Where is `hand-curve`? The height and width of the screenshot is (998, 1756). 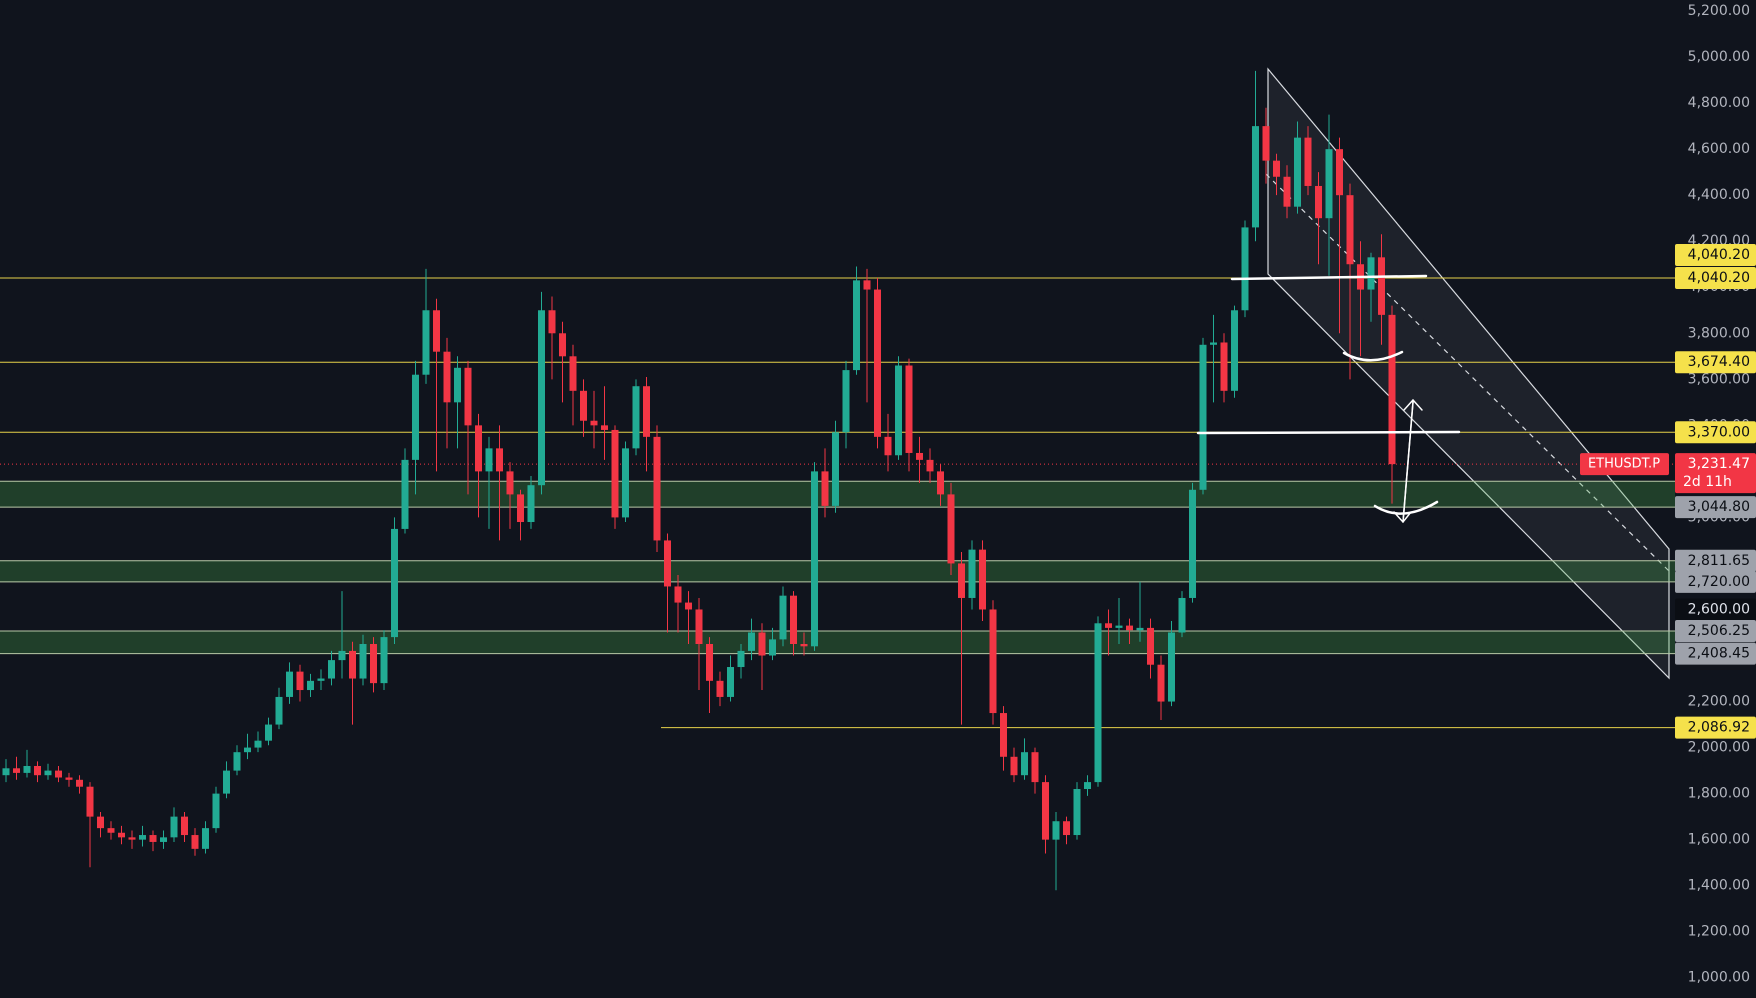 hand-curve is located at coordinates (1373, 356).